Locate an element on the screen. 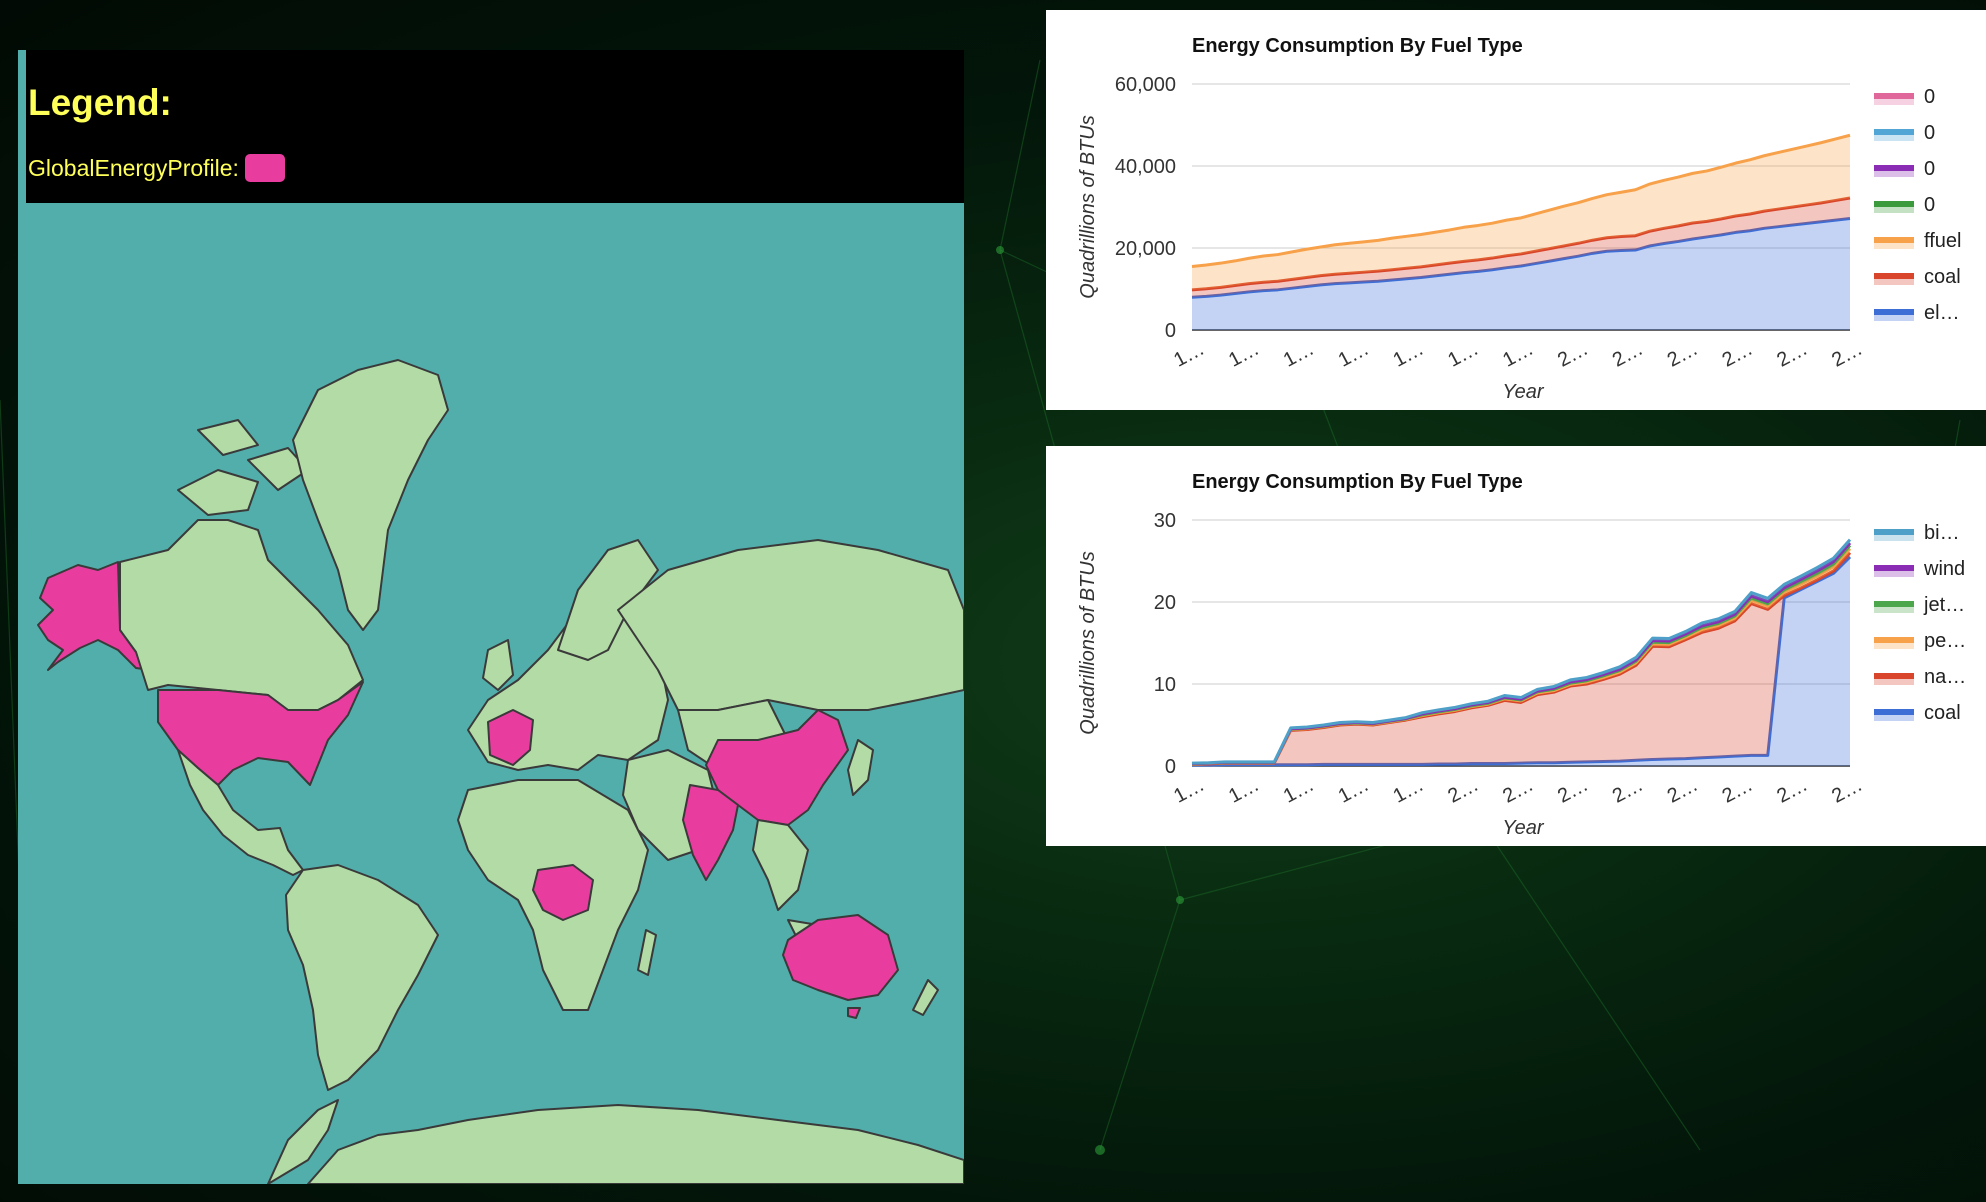  country-japan is located at coordinates (860, 767).